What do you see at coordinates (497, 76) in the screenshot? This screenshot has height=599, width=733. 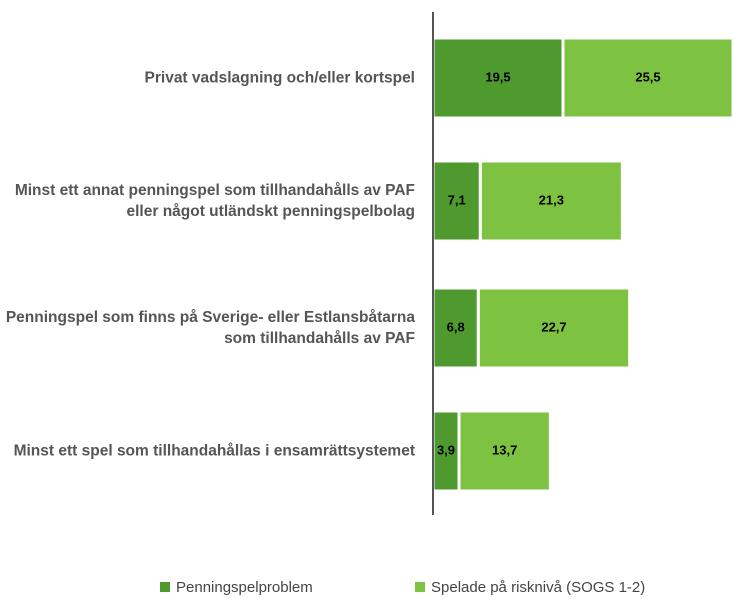 I see `value-label: 19,5` at bounding box center [497, 76].